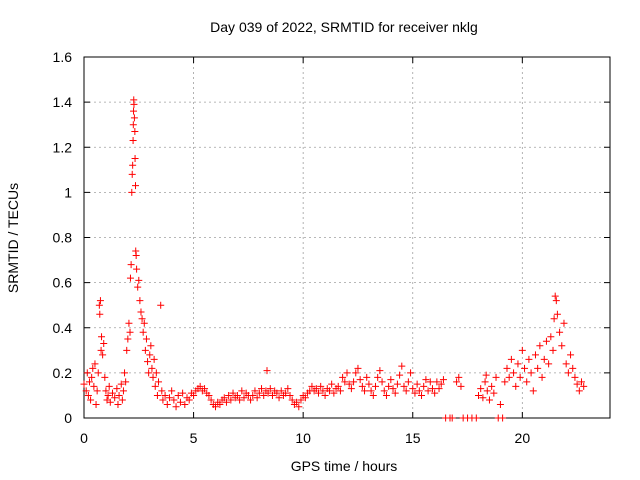 Image resolution: width=640 pixels, height=480 pixels. What do you see at coordinates (63, 283) in the screenshot?
I see `y-tick-label: 0.6` at bounding box center [63, 283].